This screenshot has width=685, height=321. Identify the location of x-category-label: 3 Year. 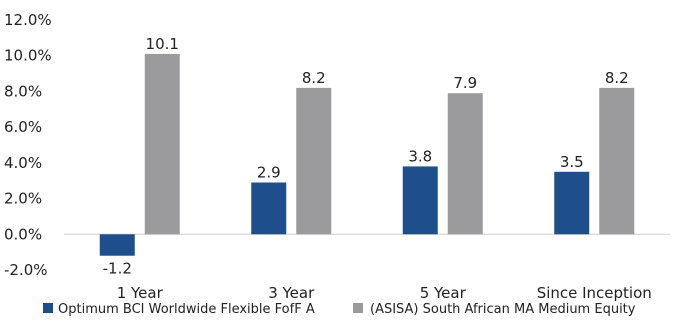
(291, 293).